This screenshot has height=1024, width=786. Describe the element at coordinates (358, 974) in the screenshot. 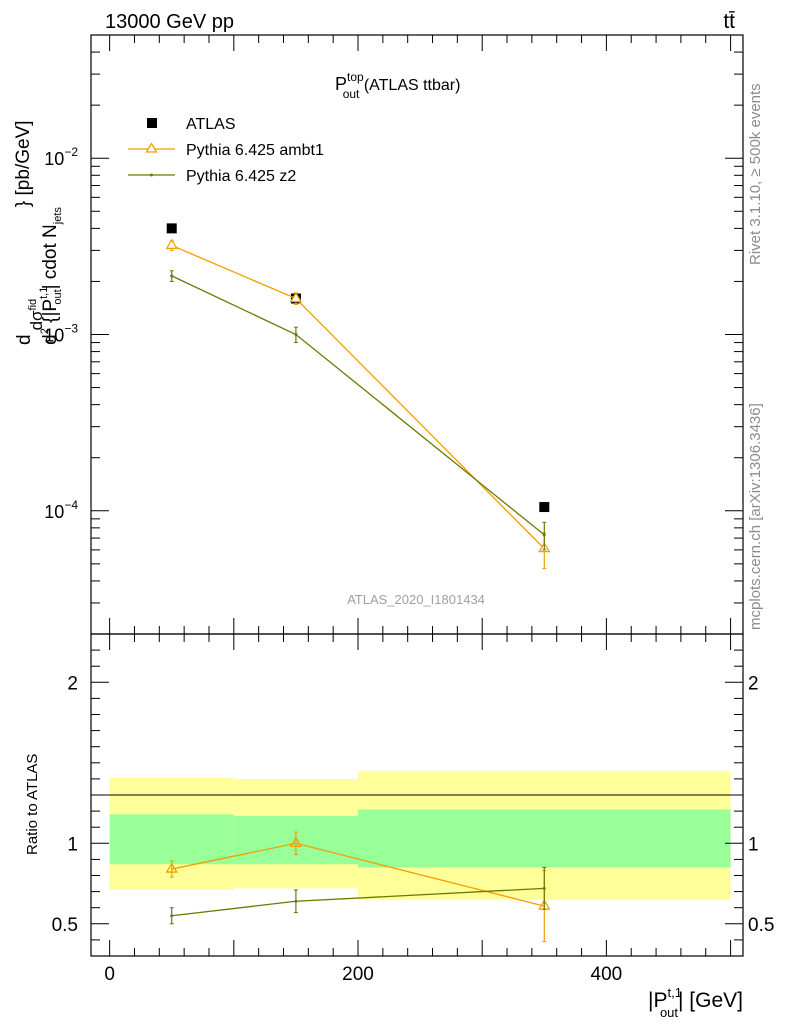

I see `ratio-x-tick-label: 200` at that location.